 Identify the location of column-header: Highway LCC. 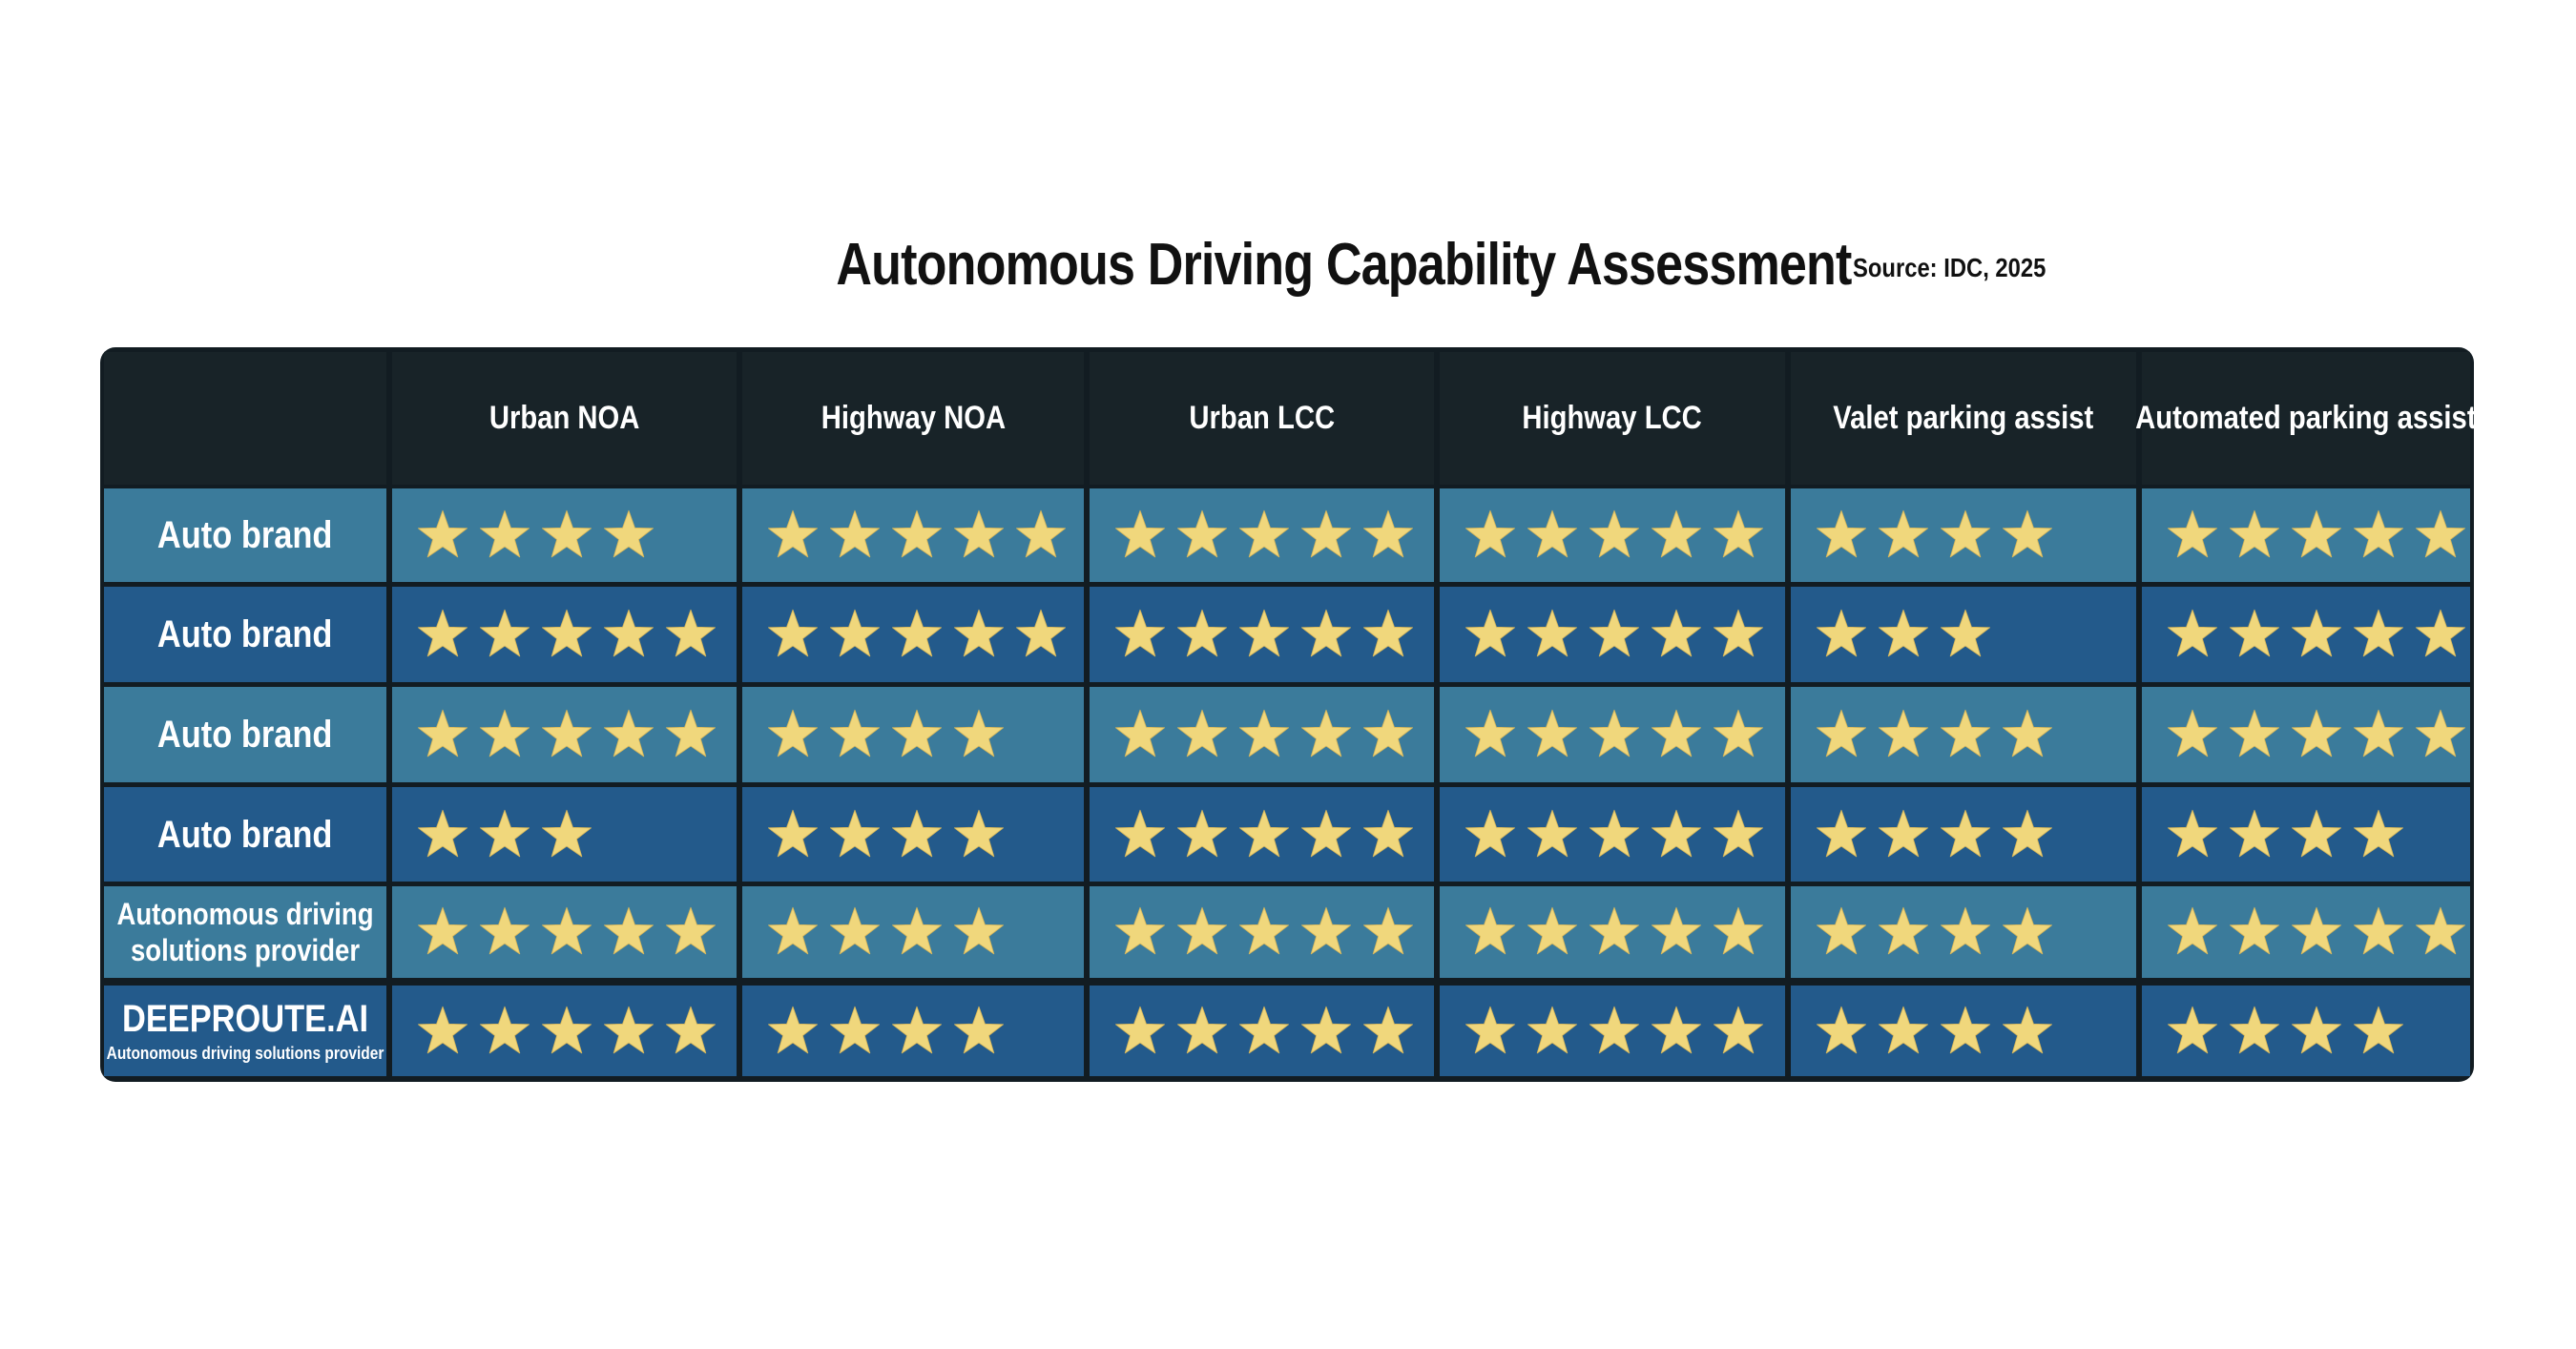
(1612, 418).